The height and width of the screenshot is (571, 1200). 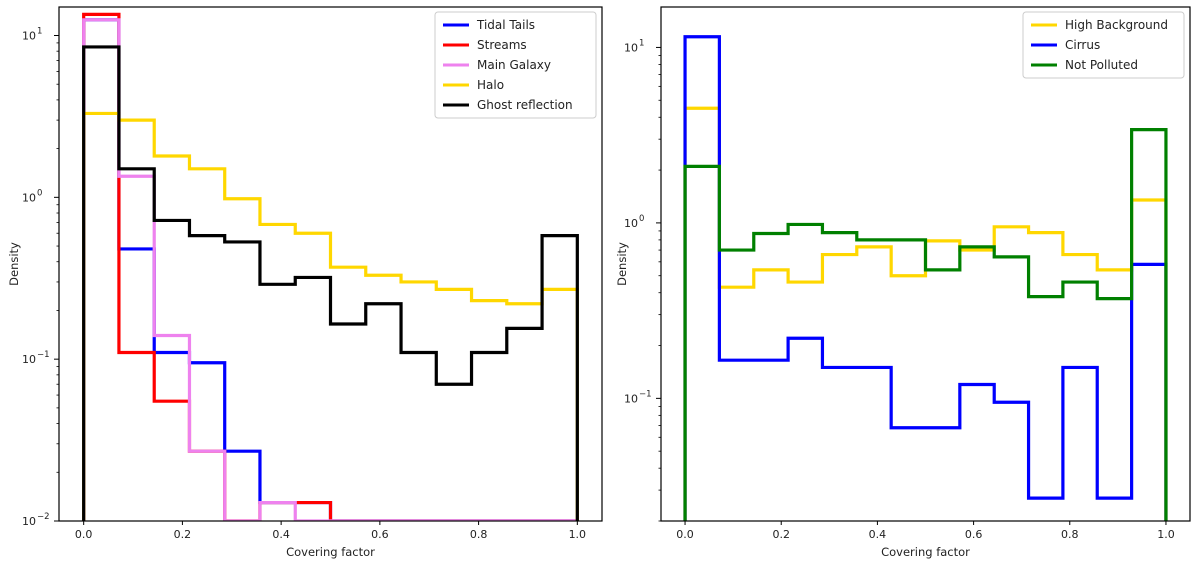 What do you see at coordinates (43, 517) in the screenshot?
I see `y-tick-exponent: −2` at bounding box center [43, 517].